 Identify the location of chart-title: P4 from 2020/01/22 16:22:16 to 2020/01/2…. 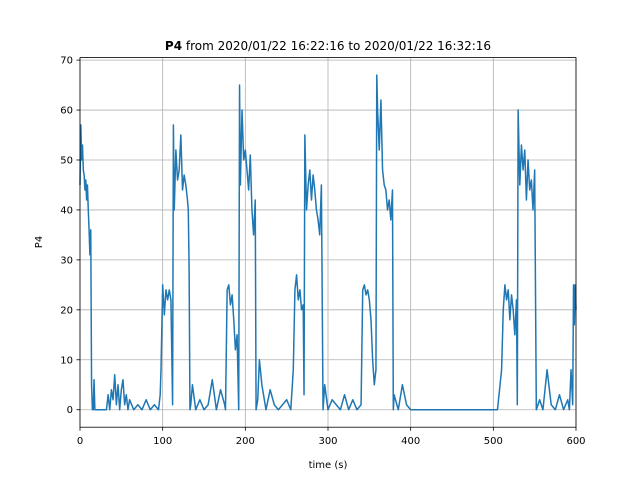
(328, 46).